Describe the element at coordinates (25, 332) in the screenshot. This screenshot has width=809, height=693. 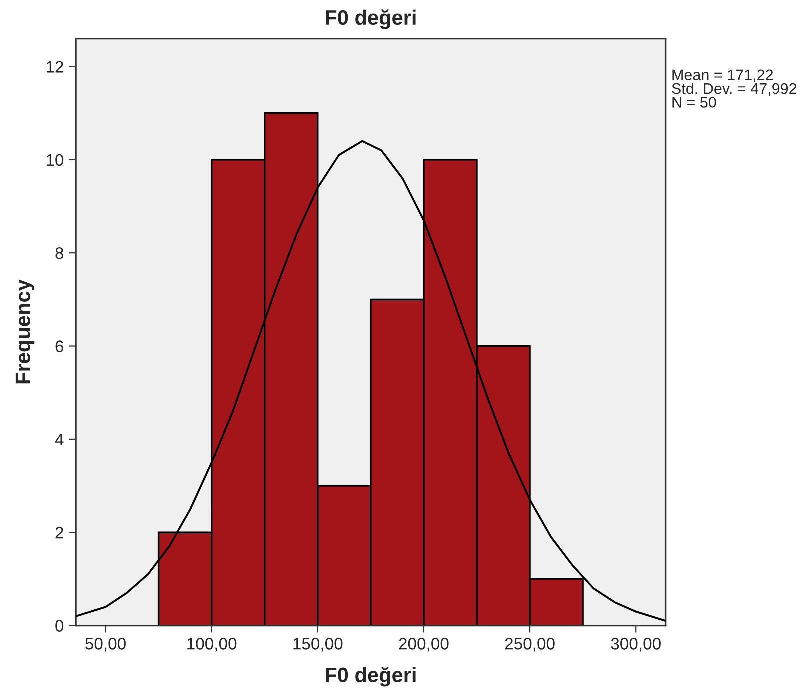
I see `y-axis-title: Frequency` at that location.